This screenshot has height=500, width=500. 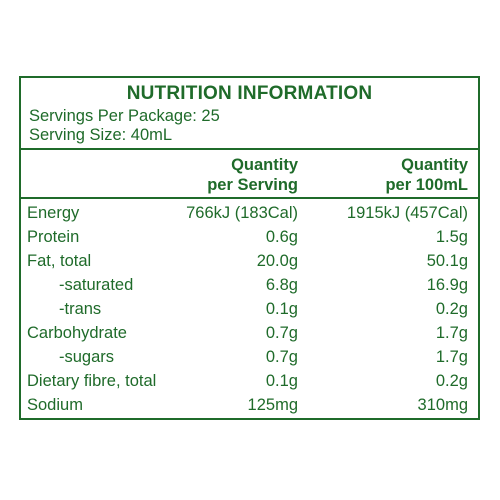 I want to click on per-serving-value: 0.6g, so click(x=281, y=237).